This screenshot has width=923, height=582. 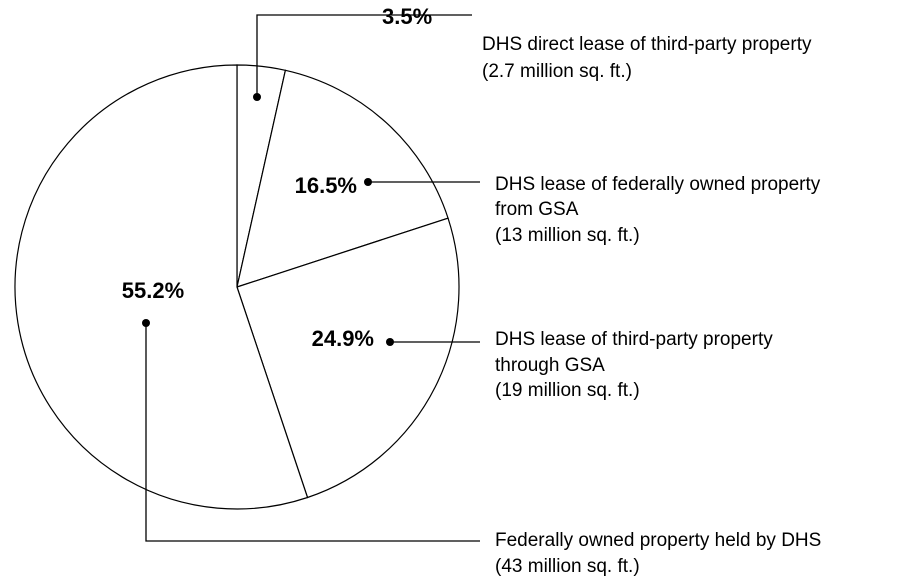 I want to click on category-label: DHS lease of federally owned property, so click(x=658, y=184).